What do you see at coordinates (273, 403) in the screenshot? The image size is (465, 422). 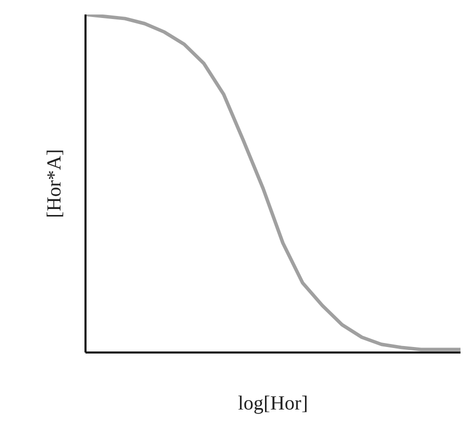 I see `x-axis-title: log[Hor]` at bounding box center [273, 403].